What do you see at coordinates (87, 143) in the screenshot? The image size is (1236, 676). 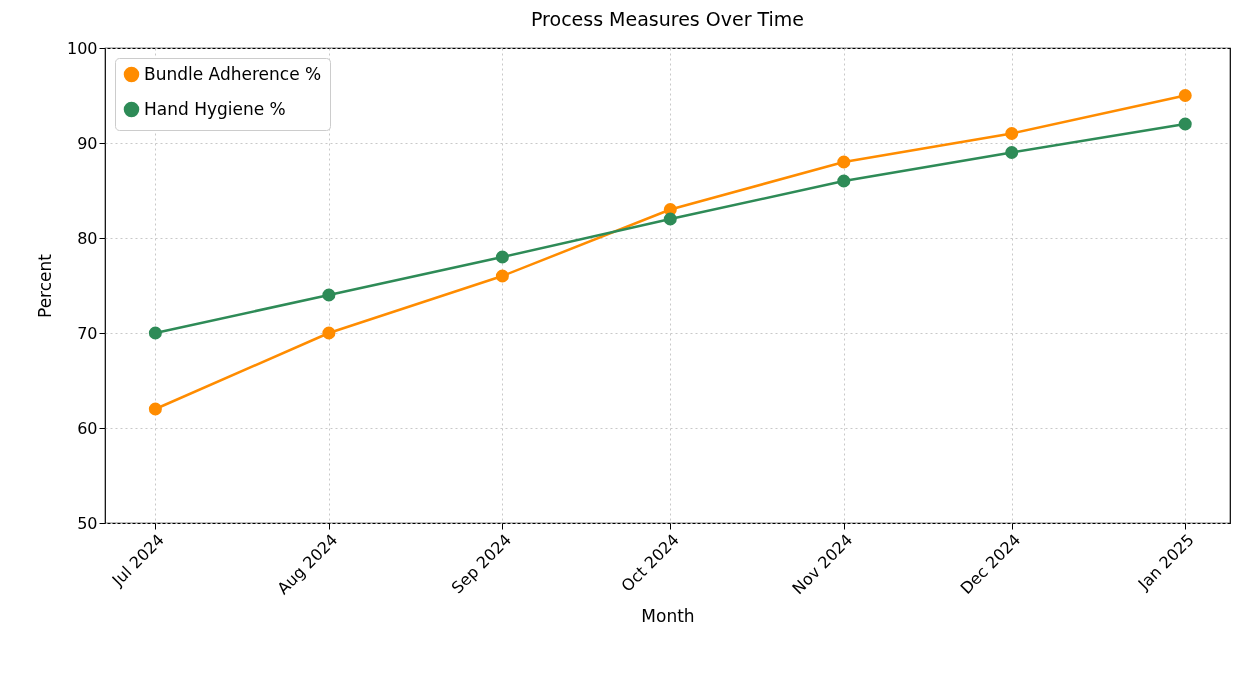 I see `y-tick-label: 90` at bounding box center [87, 143].